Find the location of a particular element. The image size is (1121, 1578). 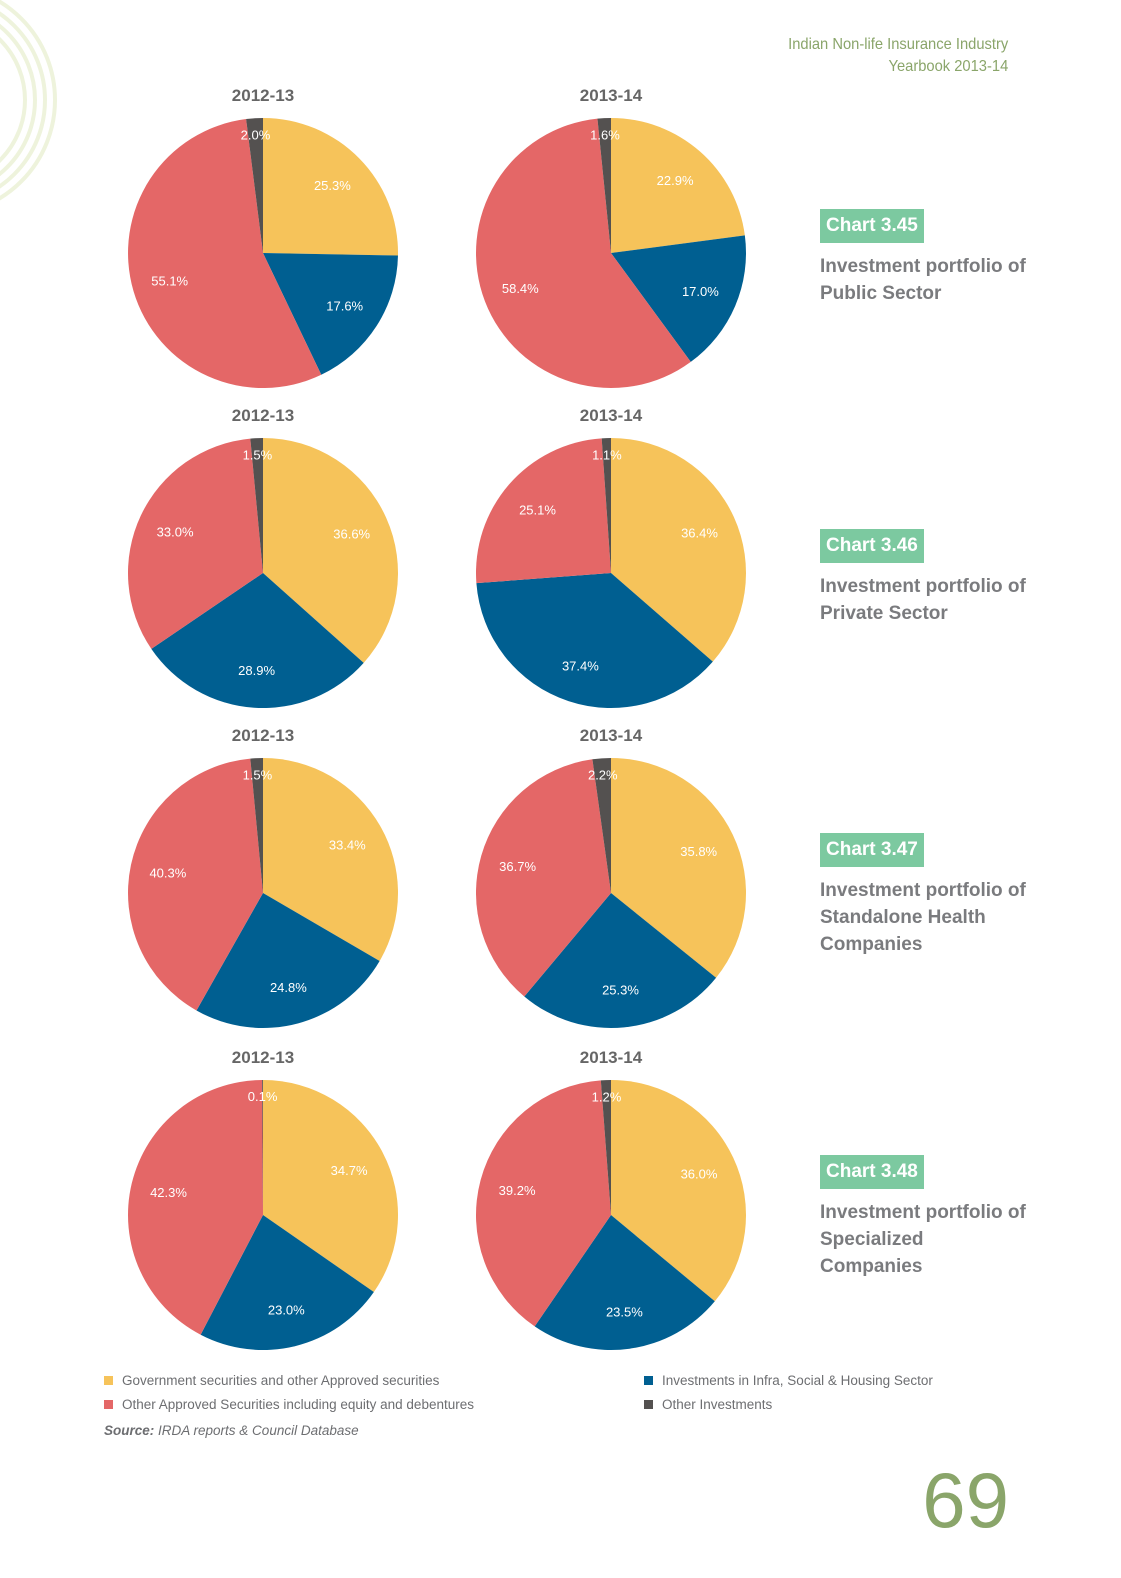

pie-data-label: 2.0% is located at coordinates (256, 134).